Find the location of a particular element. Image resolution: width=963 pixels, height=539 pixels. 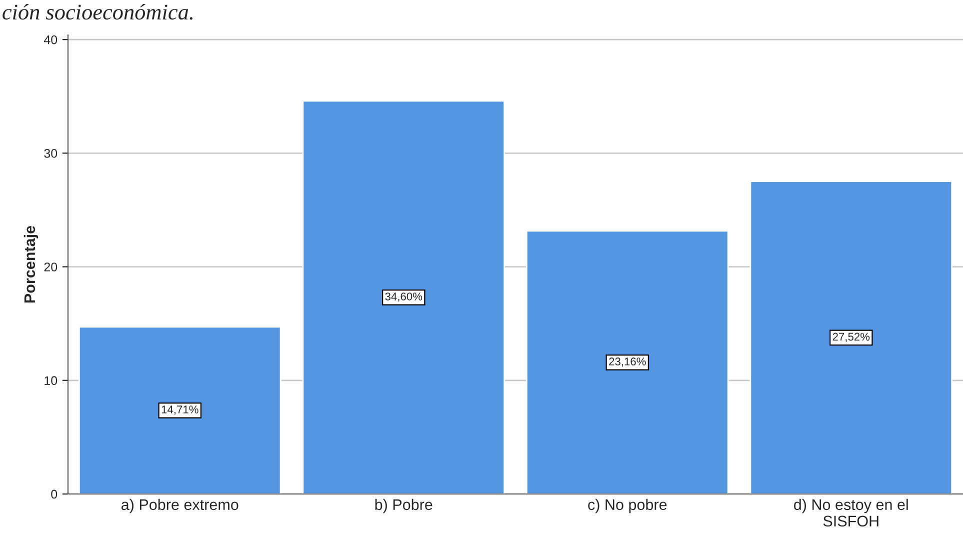

y-axis-title: Porcentaje is located at coordinates (31, 264).